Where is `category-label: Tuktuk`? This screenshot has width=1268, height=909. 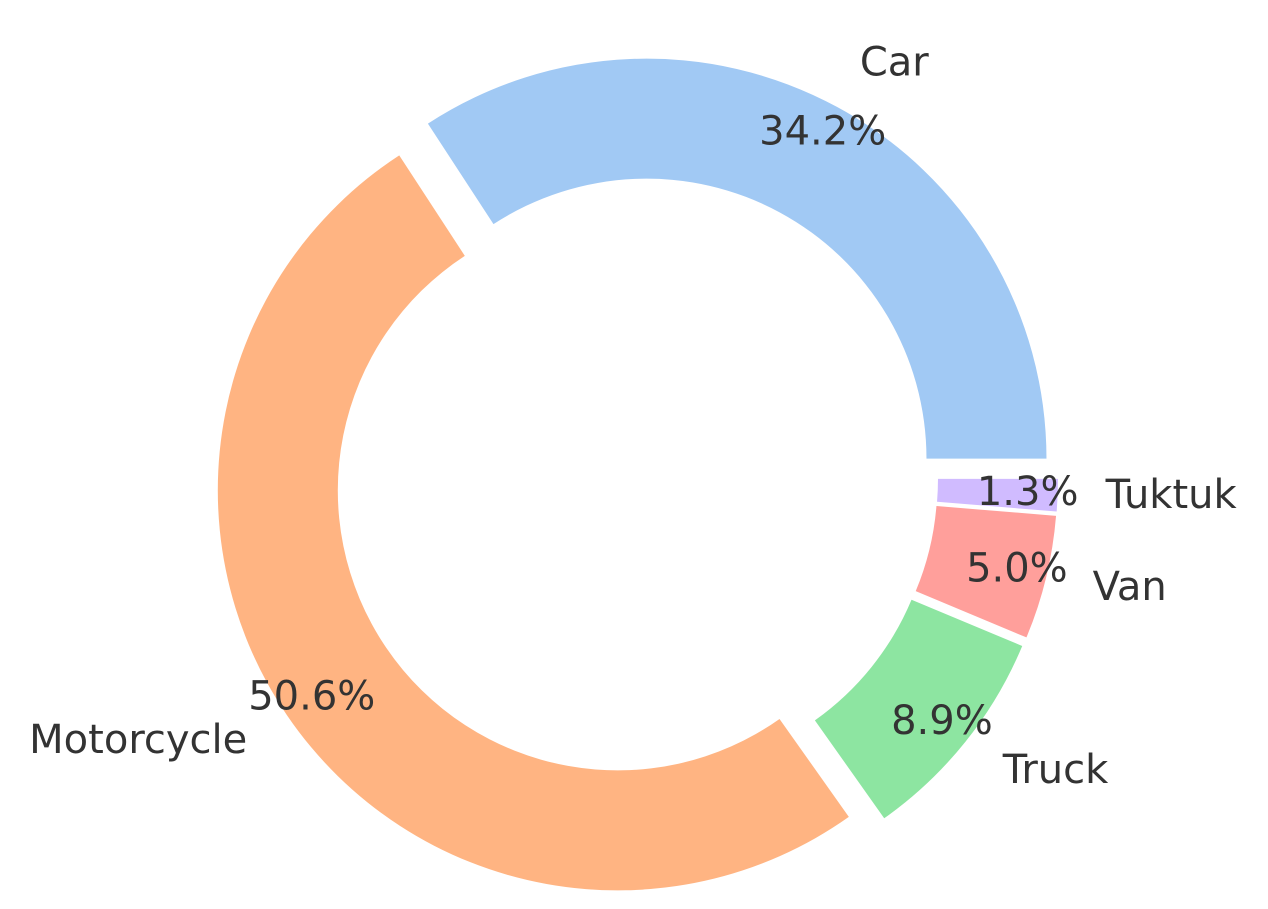 category-label: Tuktuk is located at coordinates (1171, 495).